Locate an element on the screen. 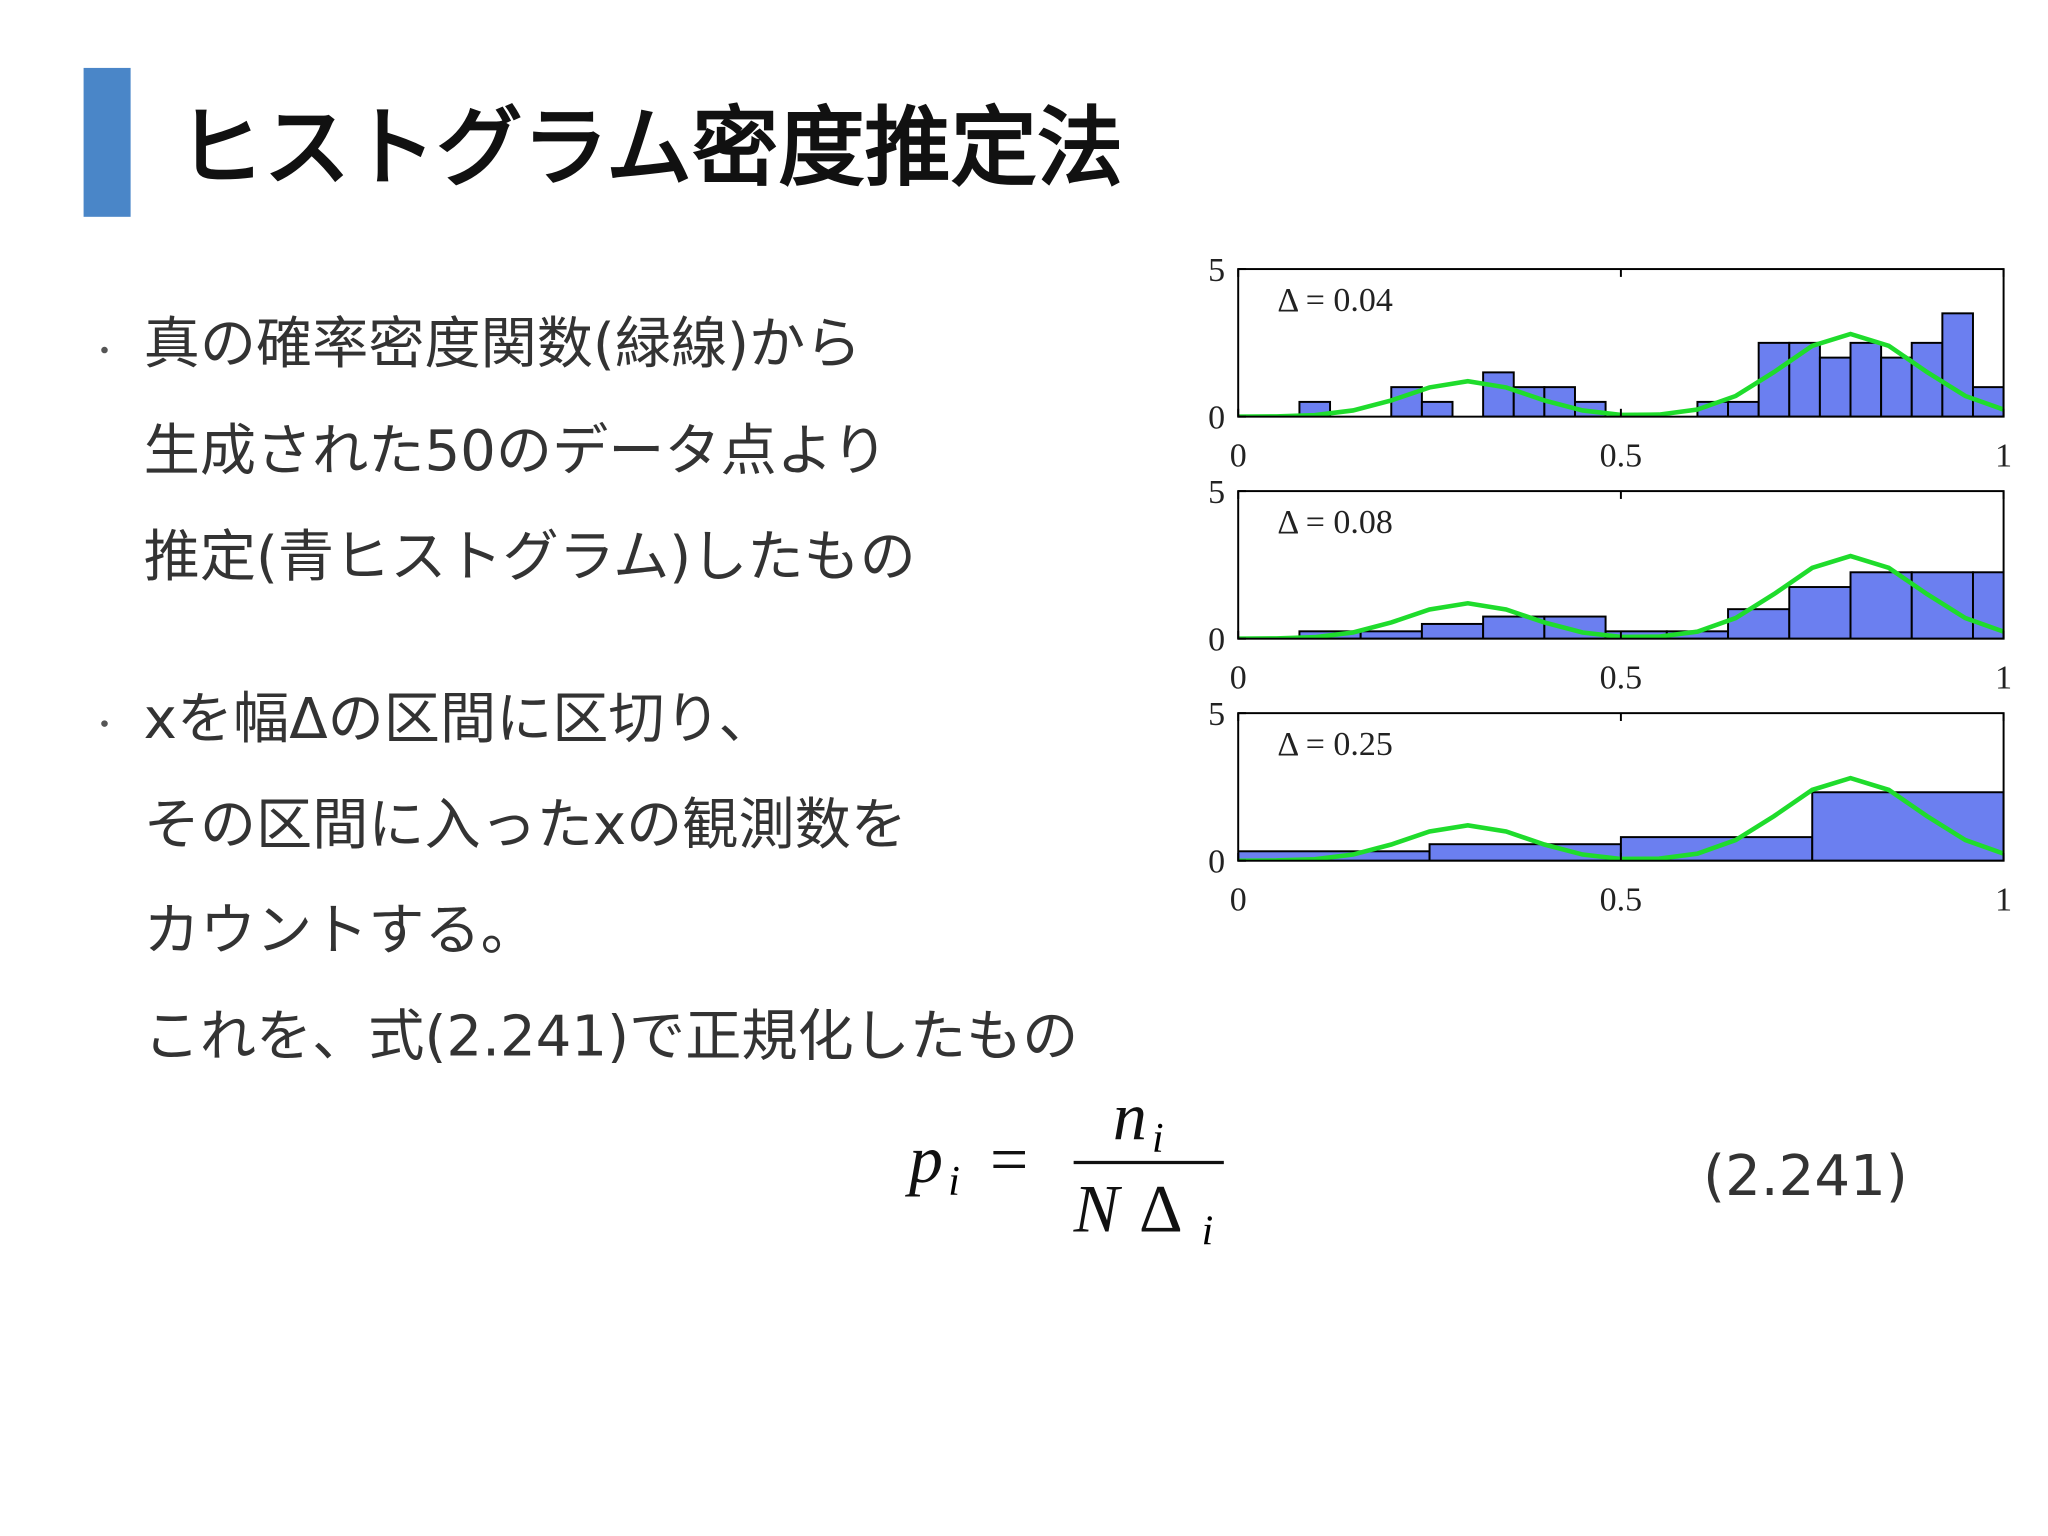 Image resolution: width=2048 pixels, height=1536 pixels. bullet-line: 真の確率密度関数(緑線)から is located at coordinates (503, 344).